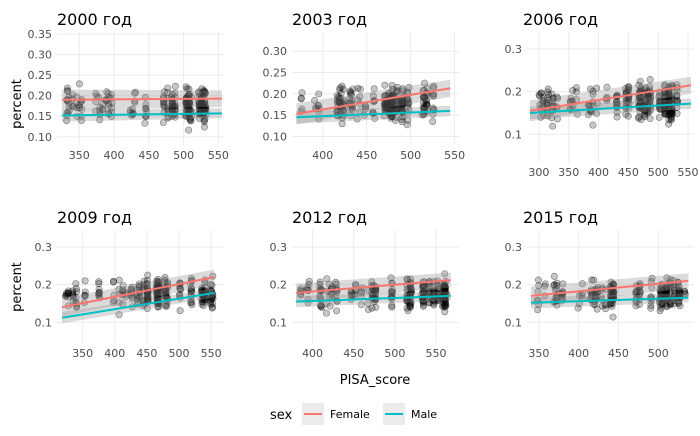 Image resolution: width=700 pixels, height=436 pixels. What do you see at coordinates (602, 94) in the screenshot?
I see `panel-3: 300 350 400 450 500 550 0.1 0.2 0.3 2006 год` at bounding box center [602, 94].